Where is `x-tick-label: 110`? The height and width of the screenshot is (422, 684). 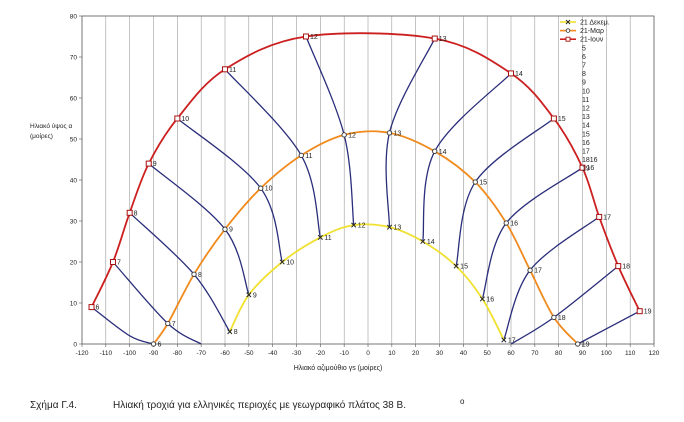 x-tick-label: 110 is located at coordinates (630, 353).